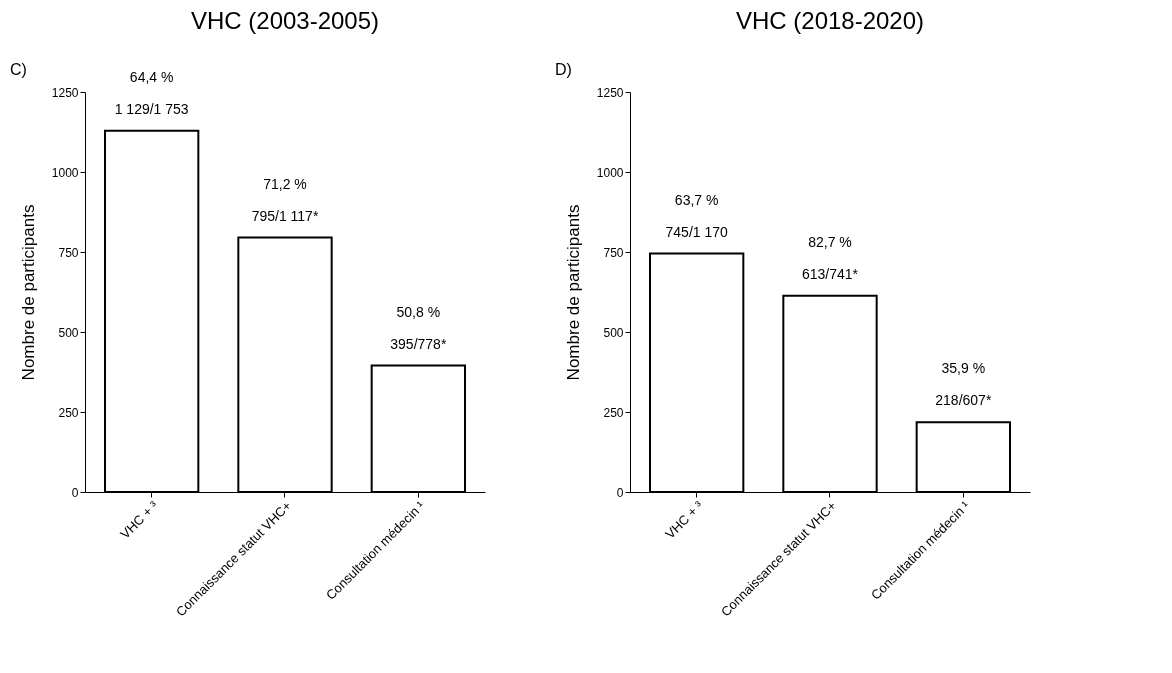 This screenshot has width=1172, height=673. I want to click on data-label: 82,7 % 613/741*, so click(830, 257).